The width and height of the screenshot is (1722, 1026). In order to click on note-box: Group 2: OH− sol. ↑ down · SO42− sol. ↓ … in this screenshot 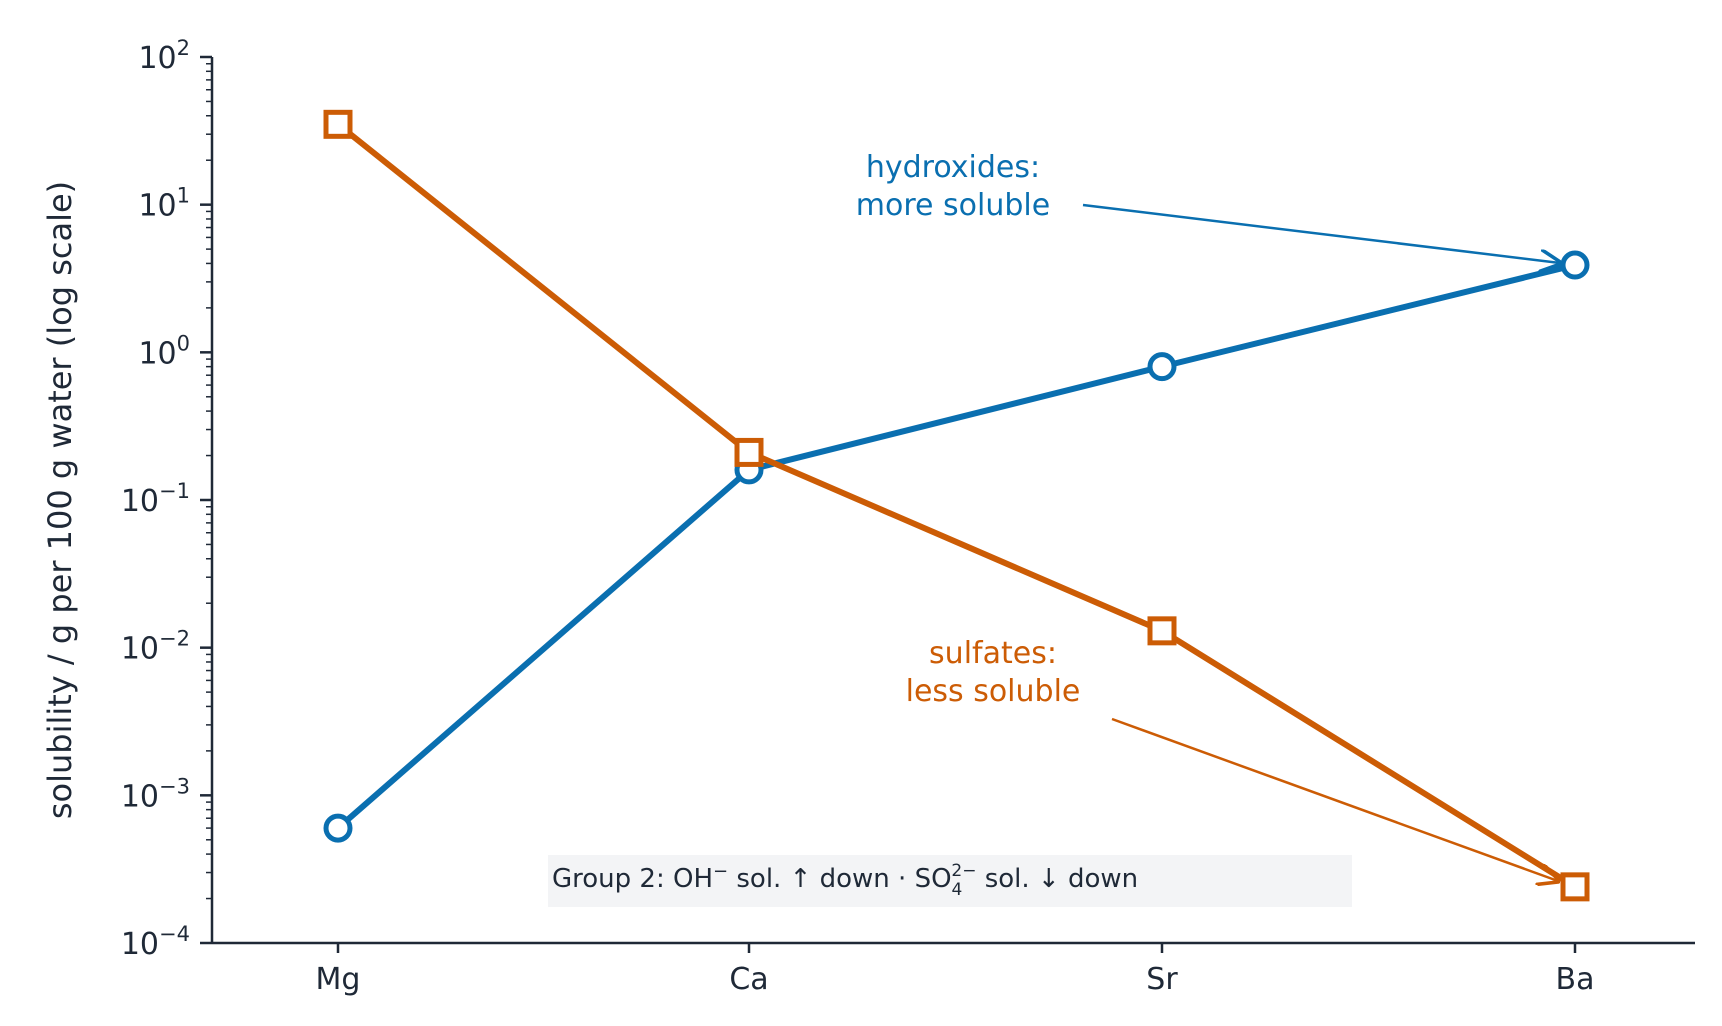, I will do `click(950, 881)`.